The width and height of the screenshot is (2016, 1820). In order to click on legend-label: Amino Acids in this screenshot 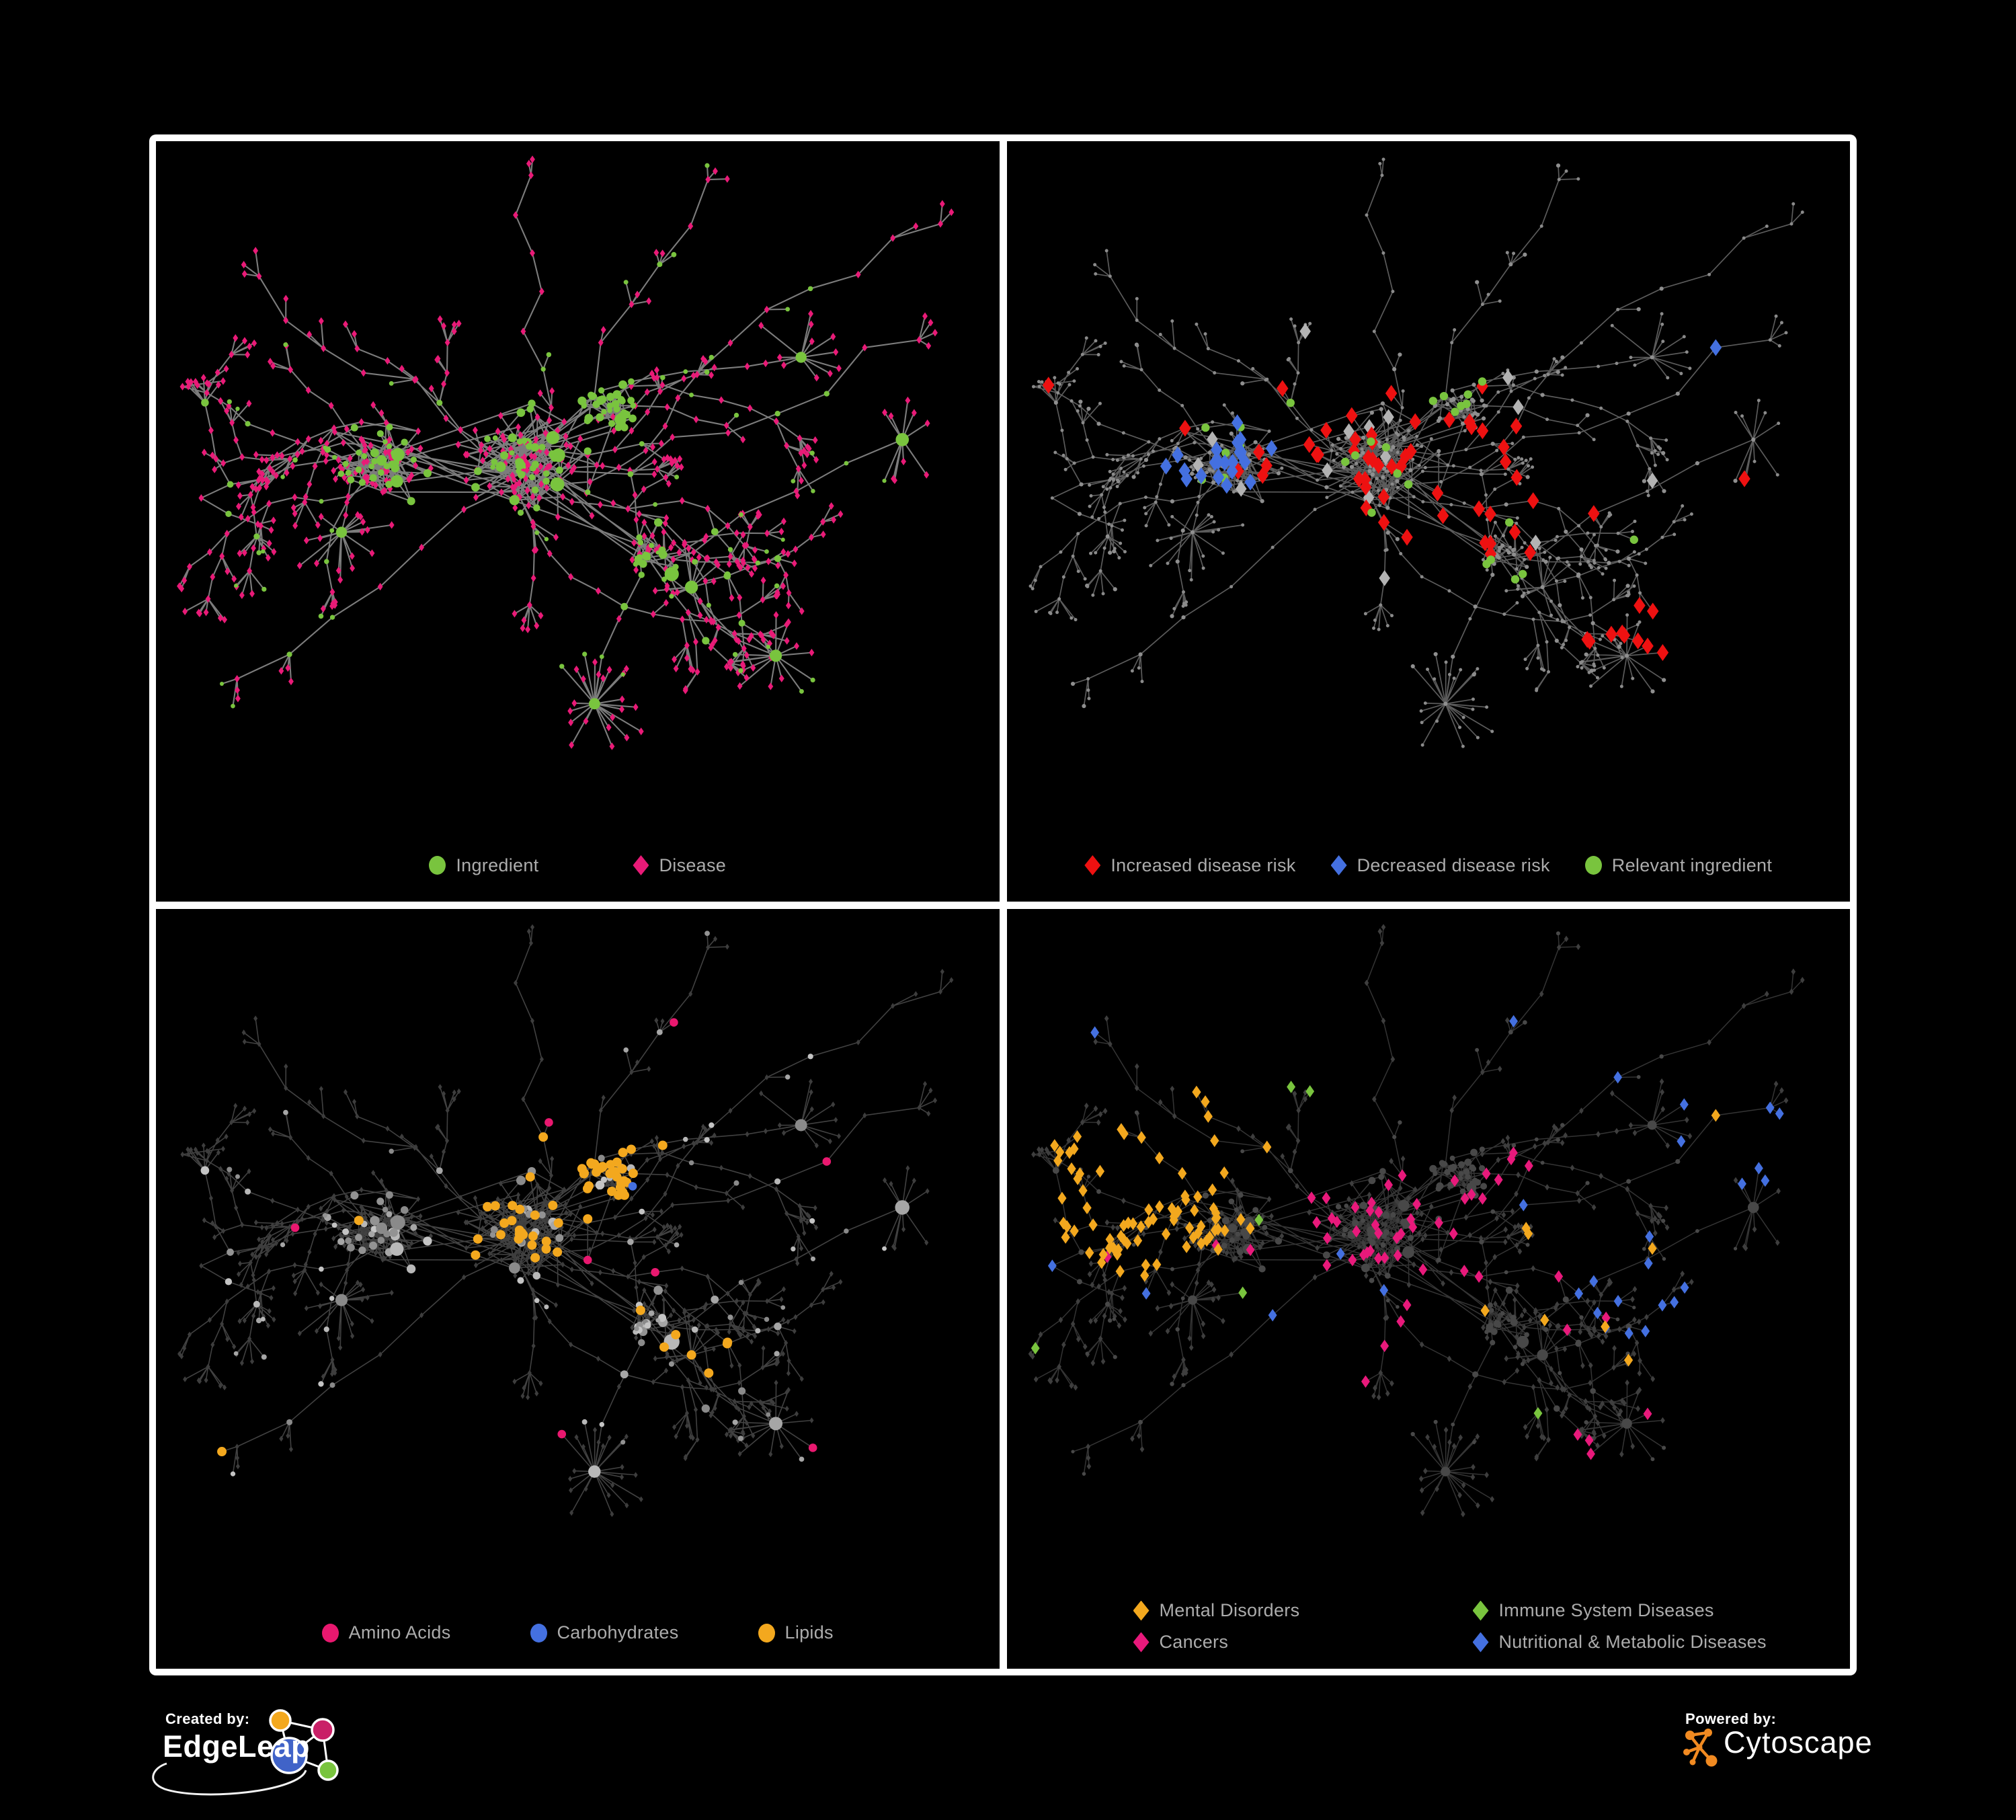, I will do `click(399, 1632)`.